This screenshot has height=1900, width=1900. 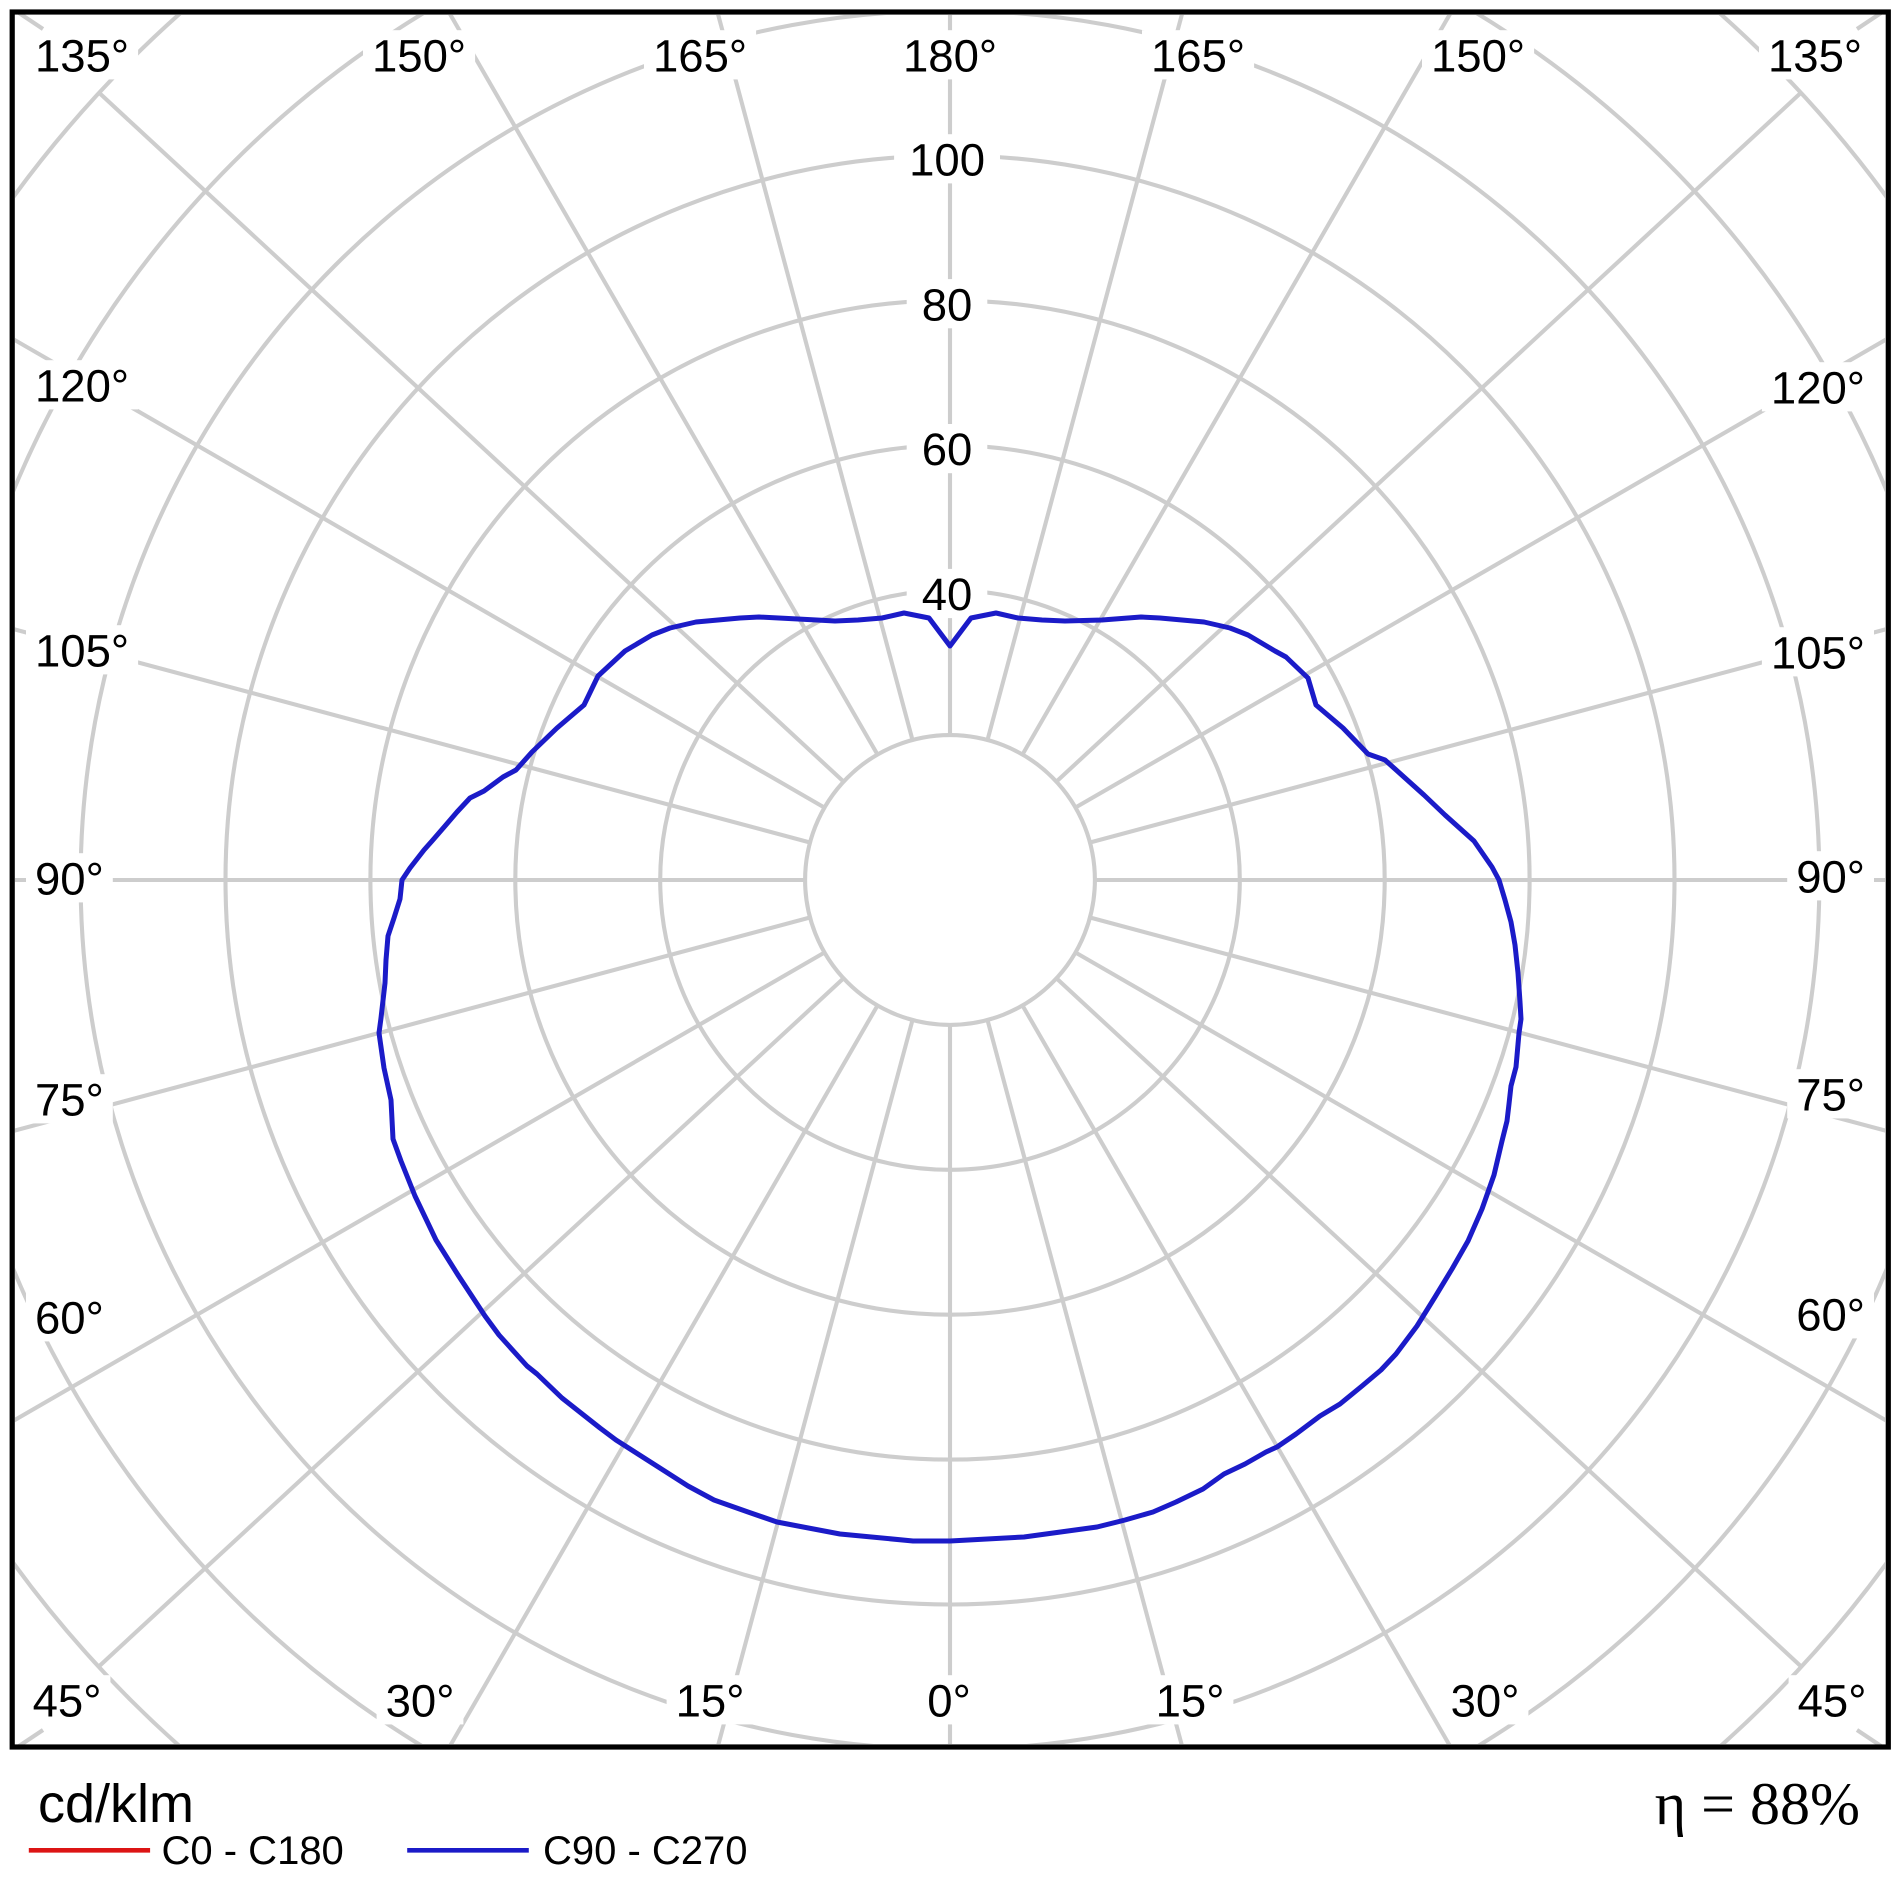 What do you see at coordinates (949, 1700) in the screenshot?
I see `svg-text: 0°` at bounding box center [949, 1700].